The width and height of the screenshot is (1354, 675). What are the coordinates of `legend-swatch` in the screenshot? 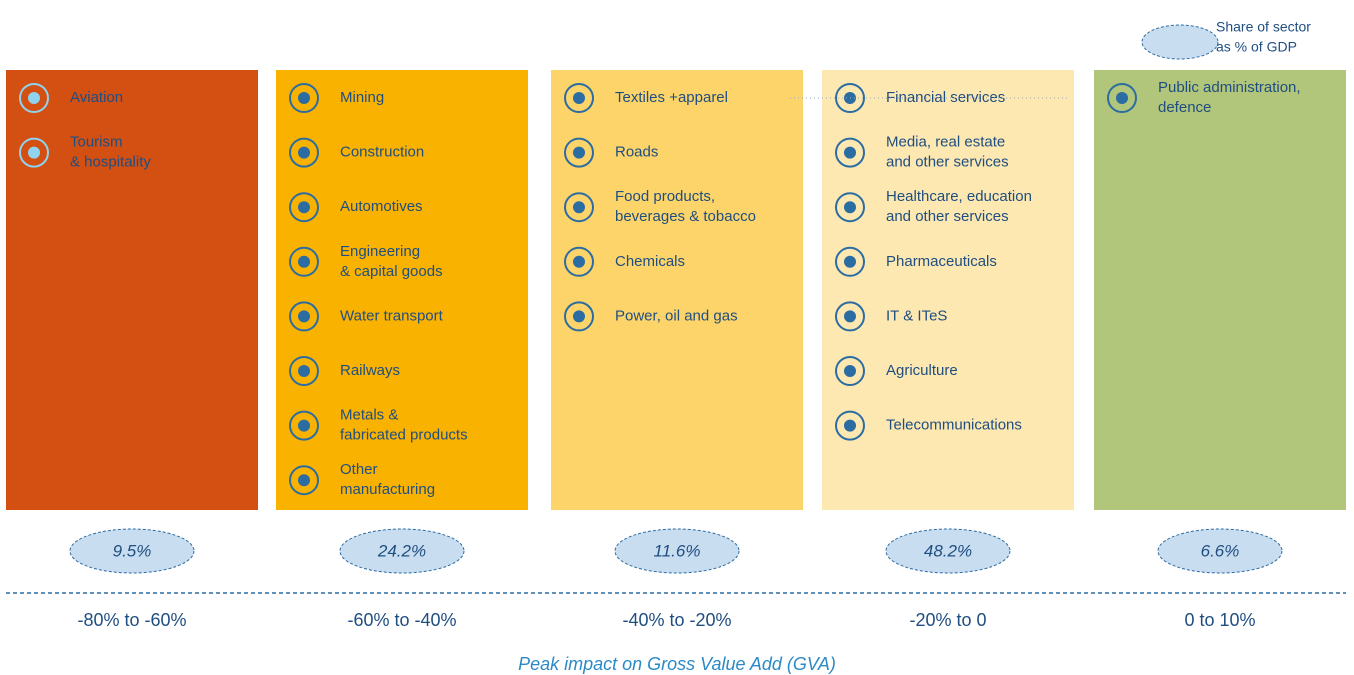 It's located at (1180, 42).